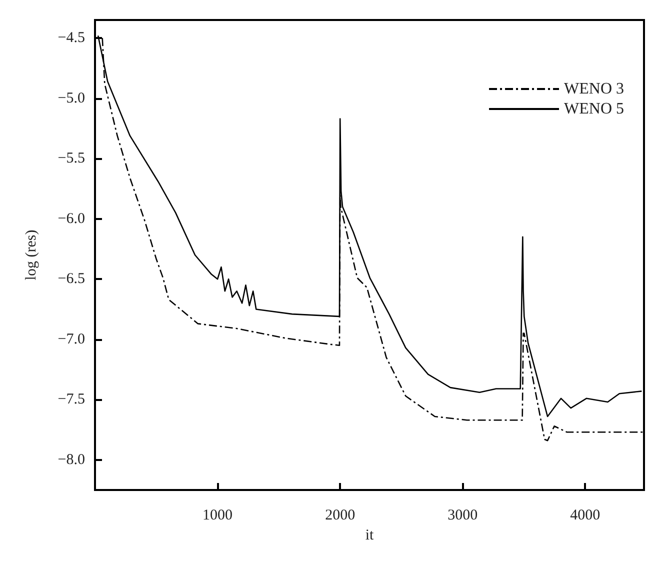 The image size is (657, 564). What do you see at coordinates (32, 255) in the screenshot?
I see `y-axis-title: log (res)` at bounding box center [32, 255].